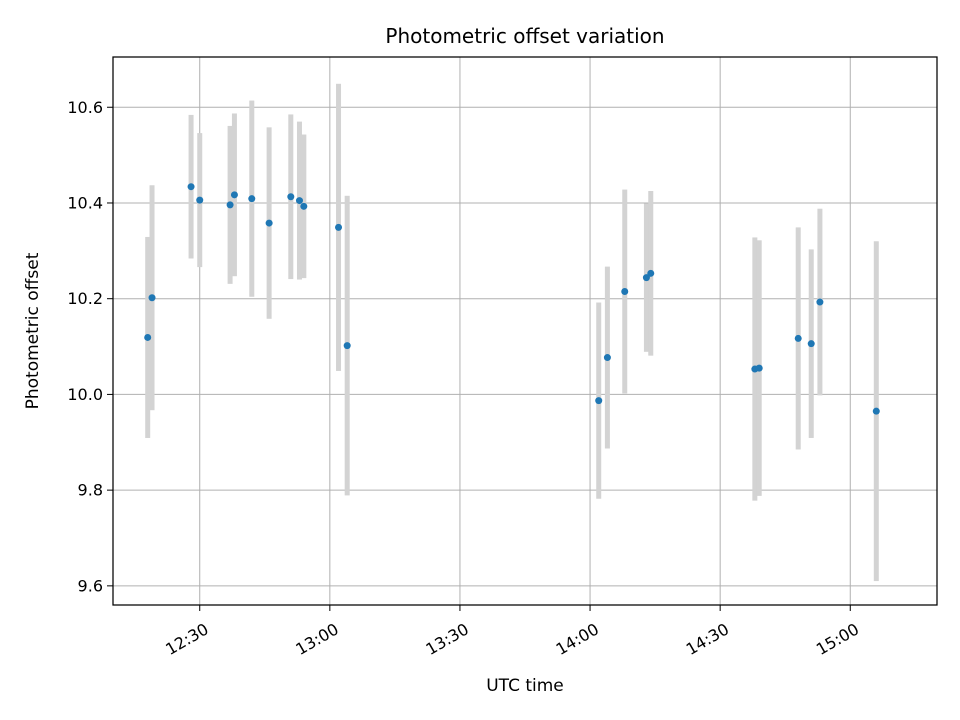 The height and width of the screenshot is (720, 960). Describe the element at coordinates (85, 298) in the screenshot. I see `y-tick-label: 10.2` at that location.